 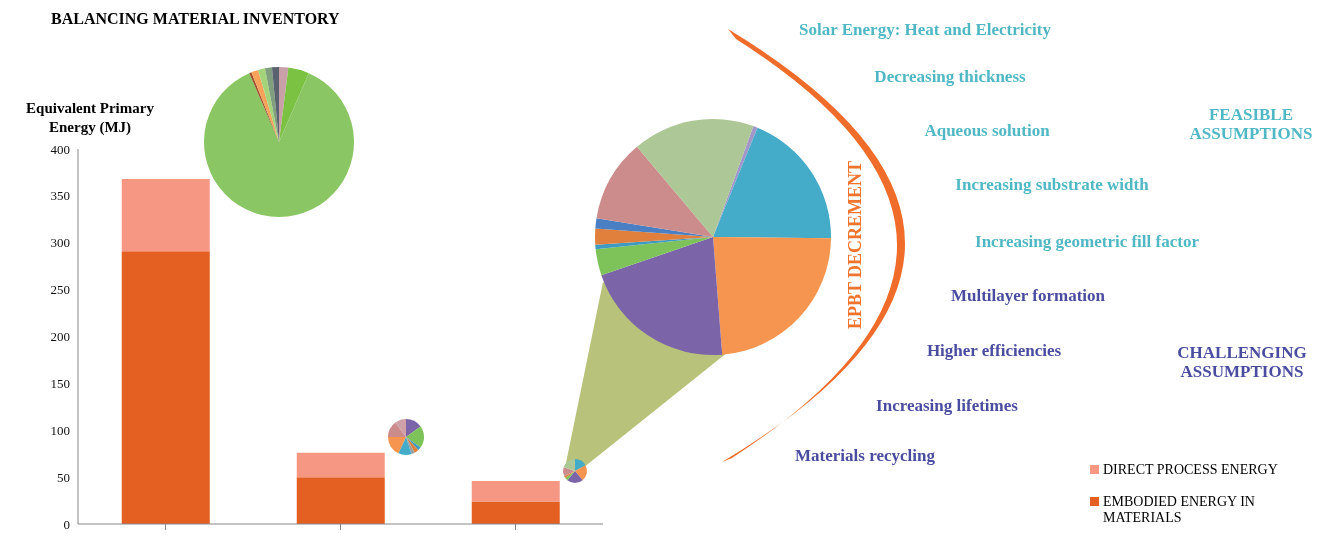 What do you see at coordinates (90, 118) in the screenshot?
I see `y-axis-title: Equivalent Primary Energy (MJ)` at bounding box center [90, 118].